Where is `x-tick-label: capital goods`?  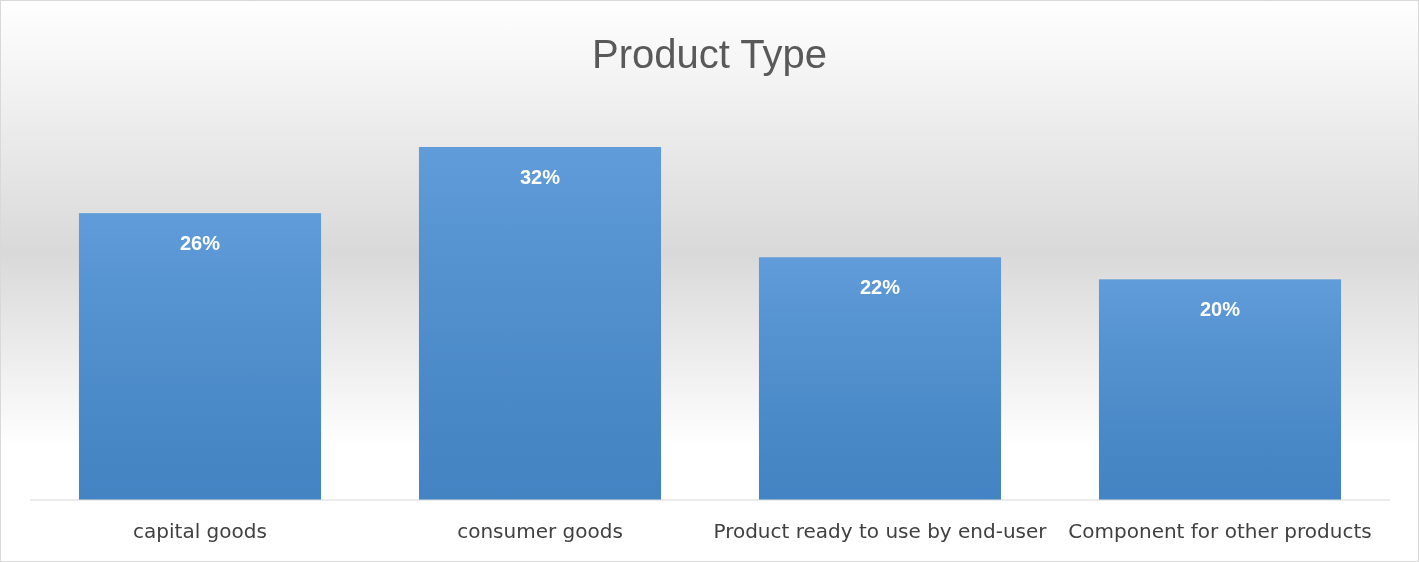
x-tick-label: capital goods is located at coordinates (200, 531).